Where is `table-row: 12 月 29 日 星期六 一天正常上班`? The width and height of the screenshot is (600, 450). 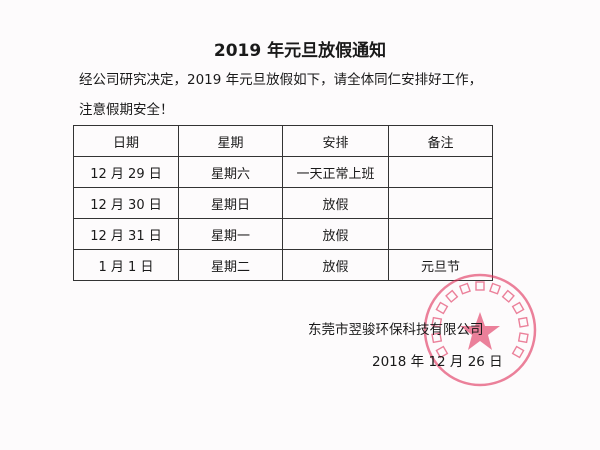 table-row: 12 月 29 日 星期六 一天正常上班 is located at coordinates (283, 172).